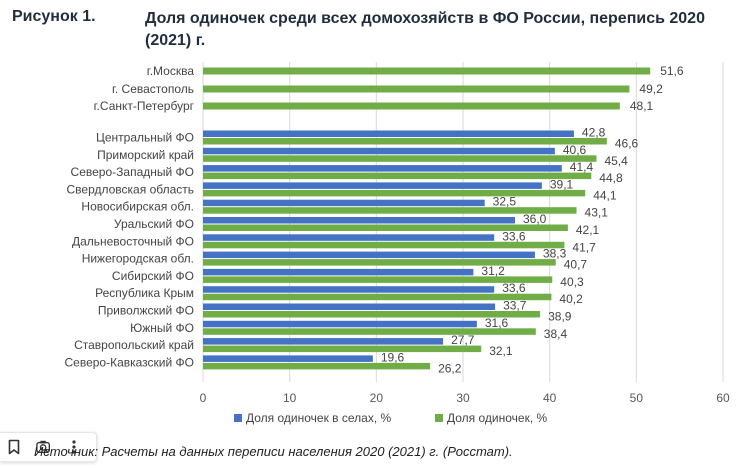 This screenshot has height=468, width=755. Describe the element at coordinates (130, 189) in the screenshot. I see `category-label: Свердловская область` at that location.